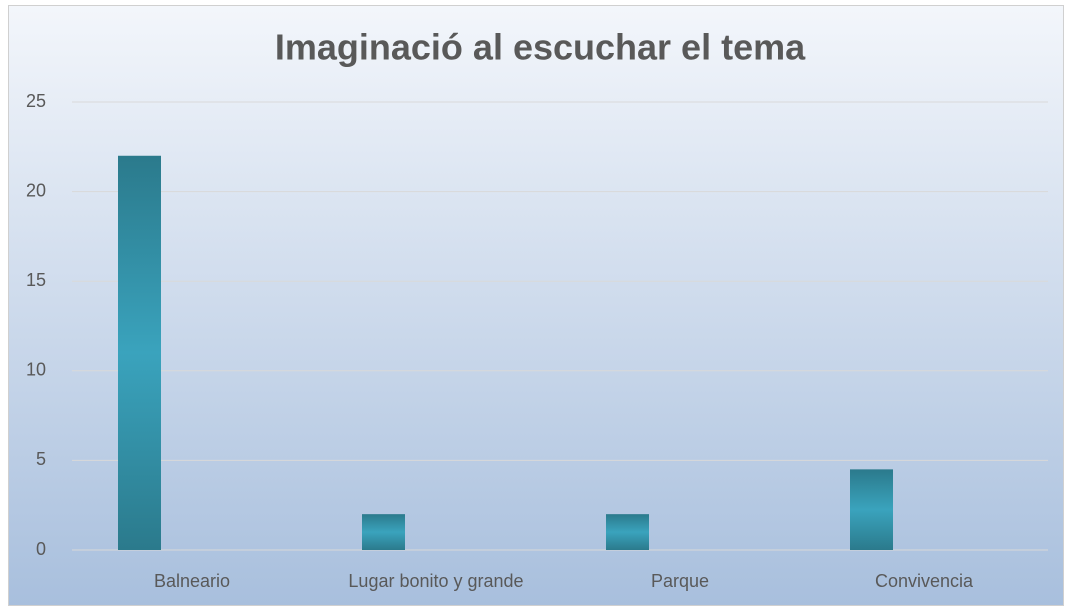  I want to click on x-tick-label: Parque, so click(680, 581).